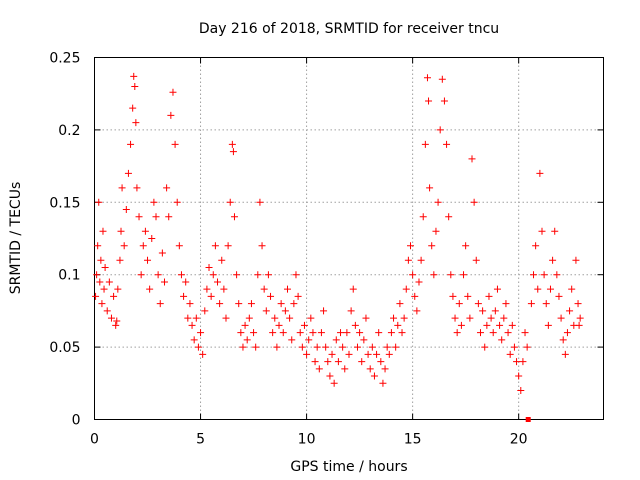  What do you see at coordinates (200, 440) in the screenshot?
I see `x-tick-label: 5` at bounding box center [200, 440].